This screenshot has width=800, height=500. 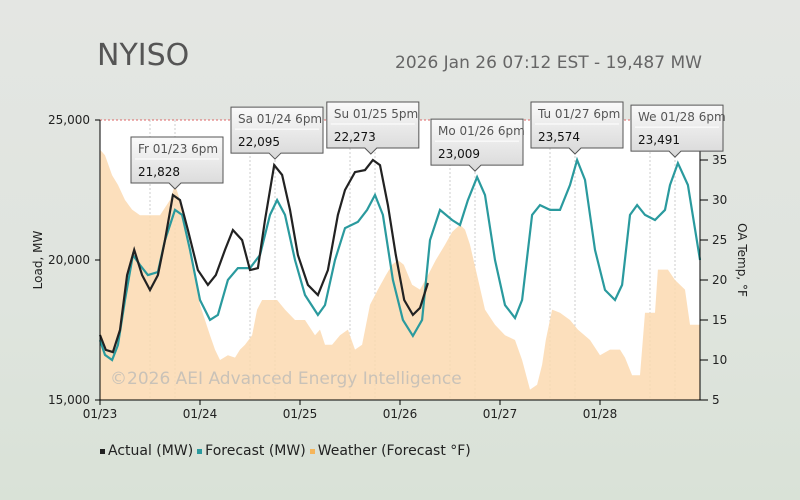 What do you see at coordinates (390, 451) in the screenshot?
I see `legend-item-weather: Weather (Forecast °F)` at bounding box center [390, 451].